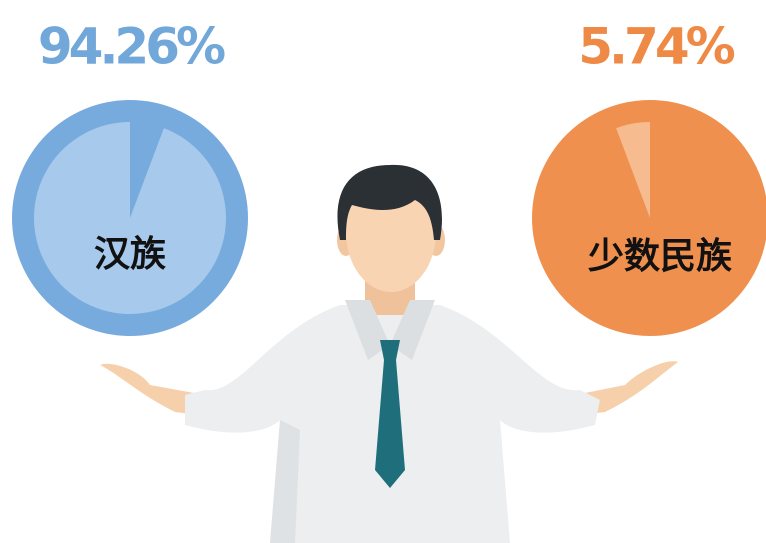  I want to click on value-label: 94.26%, so click(131, 47).